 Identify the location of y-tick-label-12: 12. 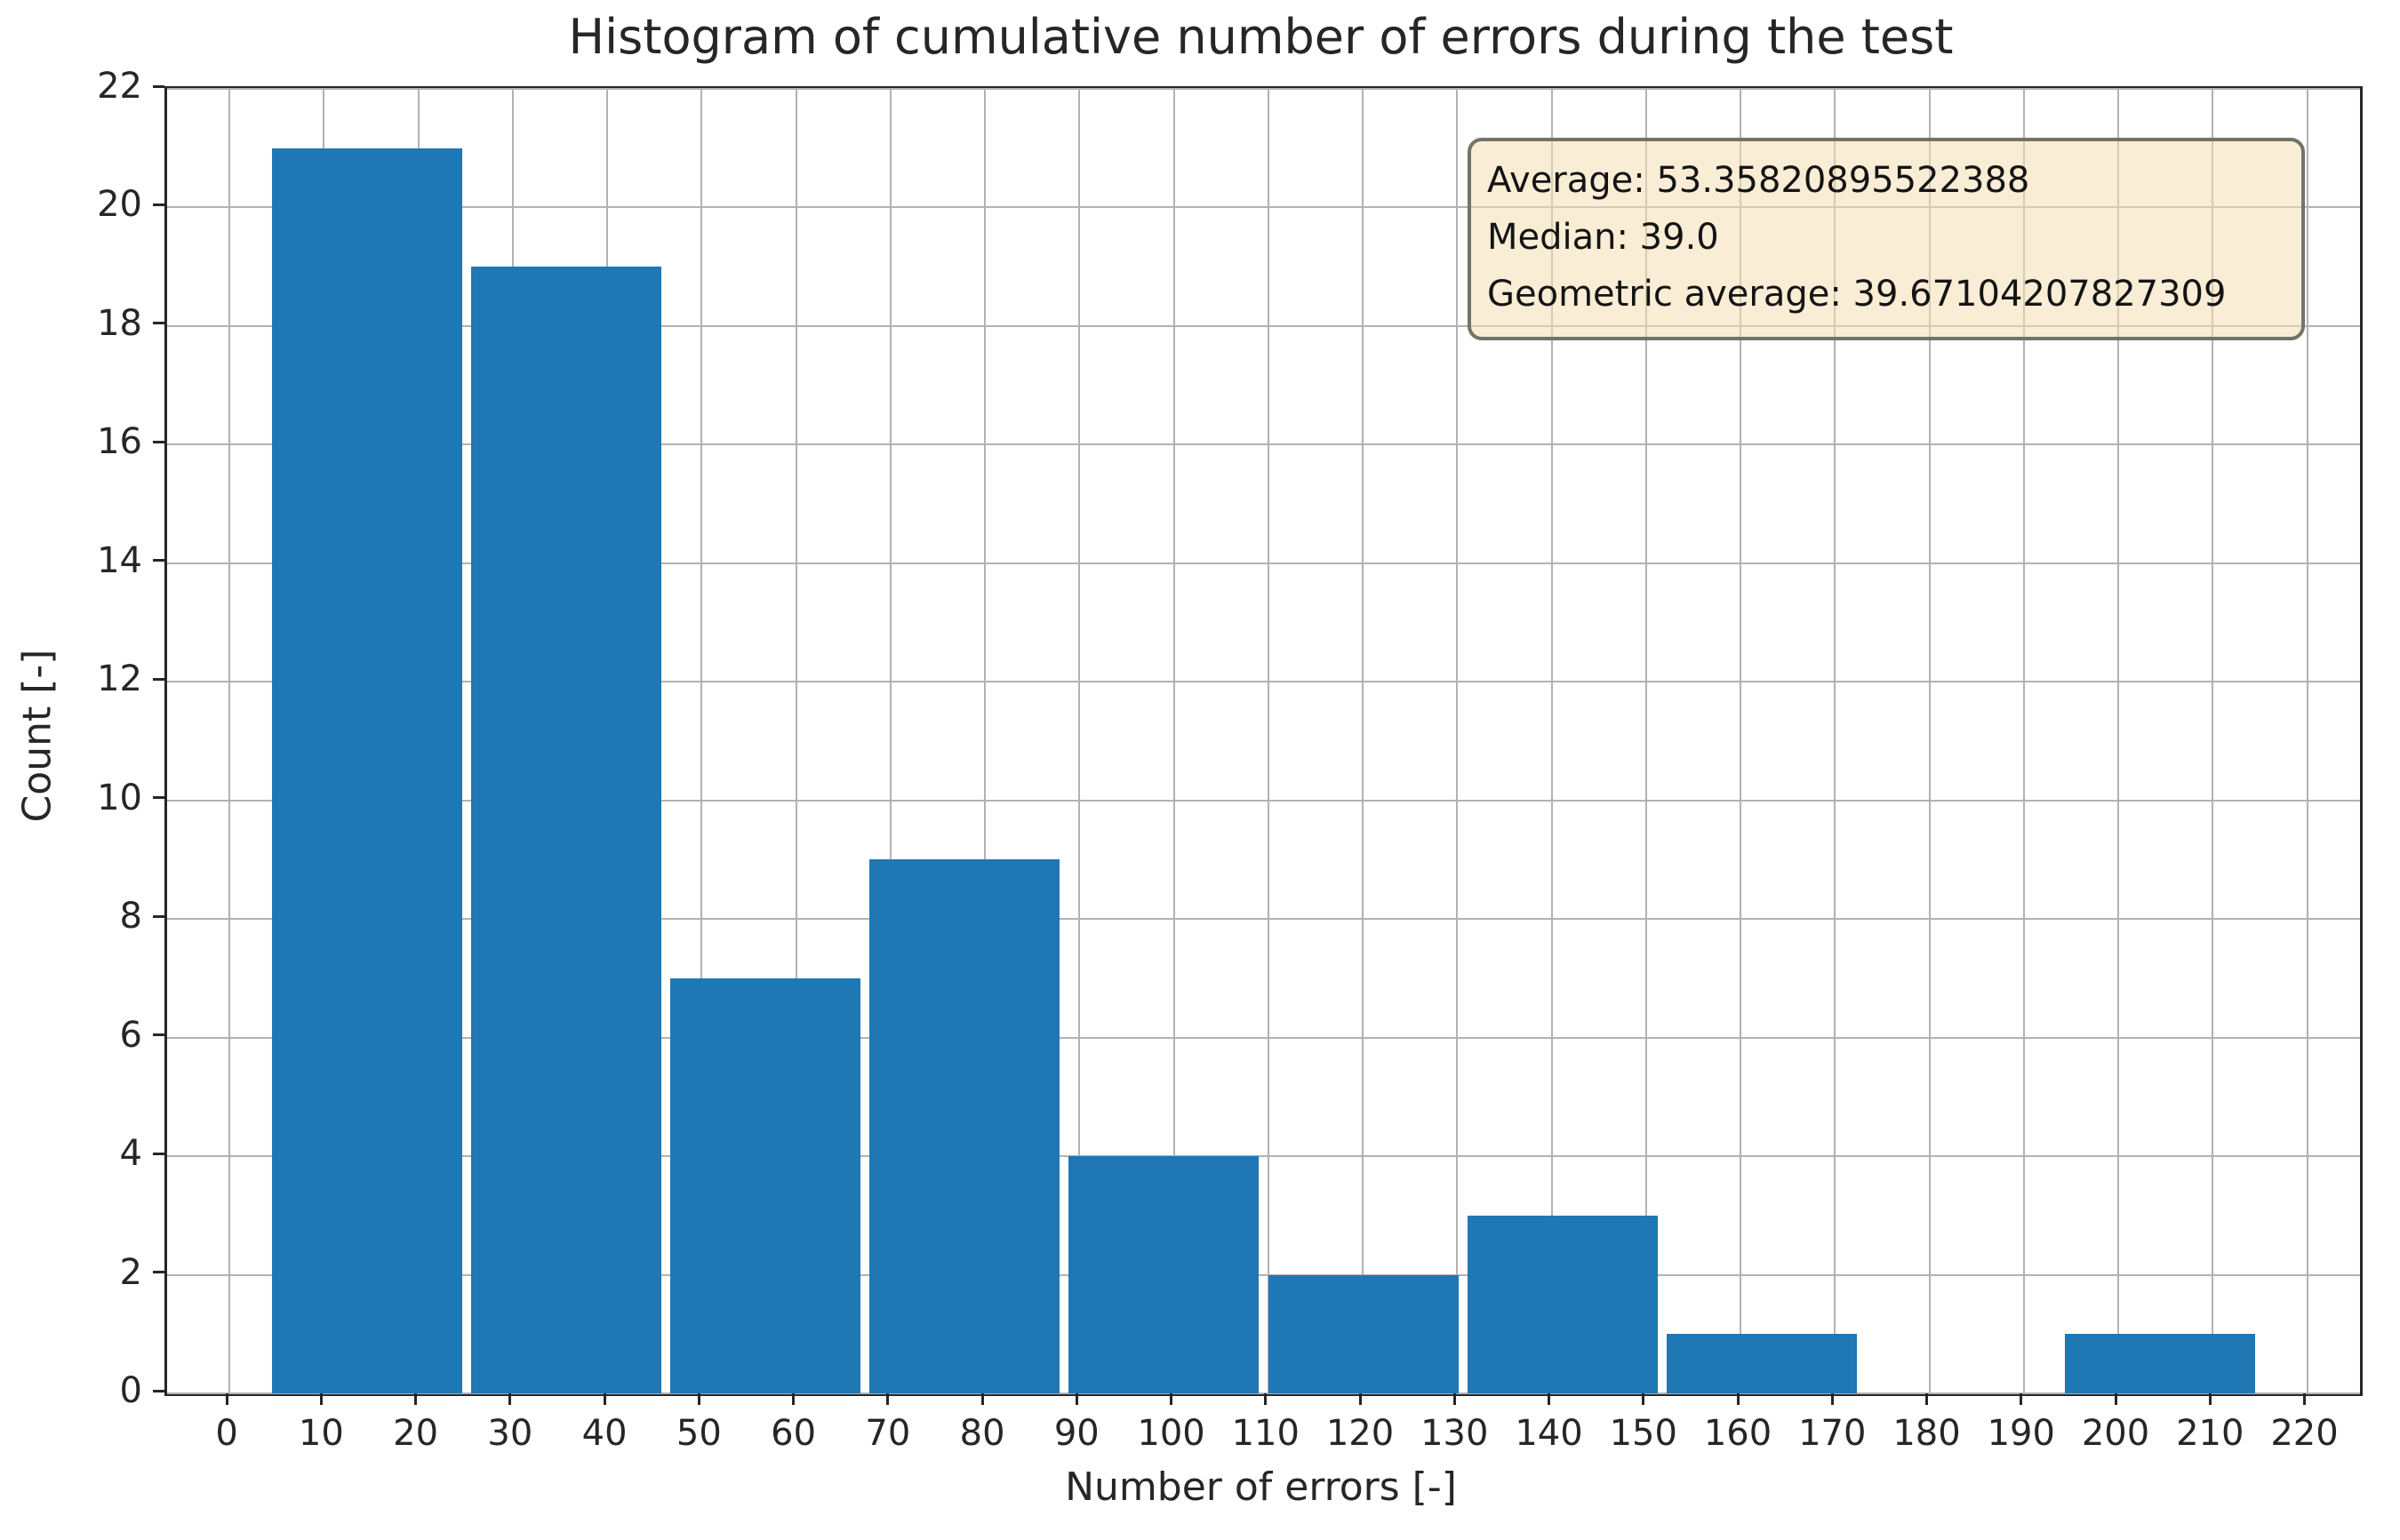
(119, 679).